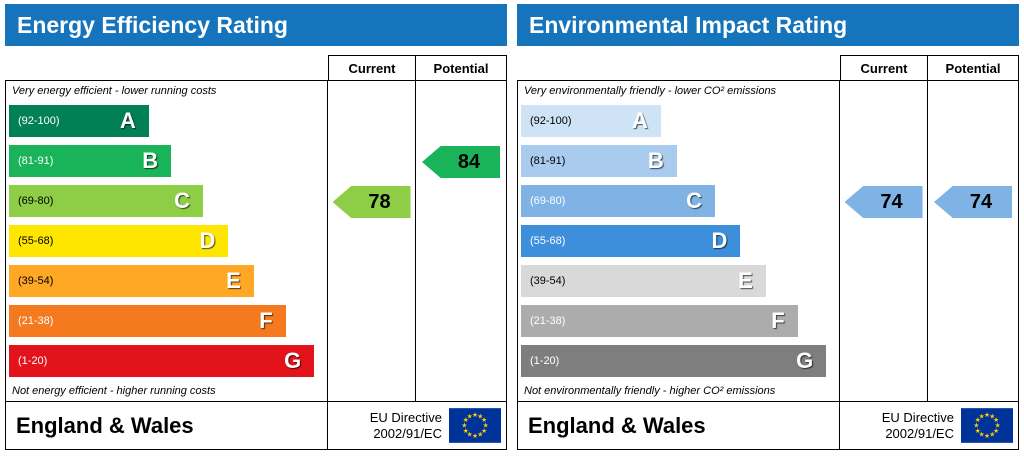  What do you see at coordinates (551, 121) in the screenshot?
I see `band-range-label: (92-100)` at bounding box center [551, 121].